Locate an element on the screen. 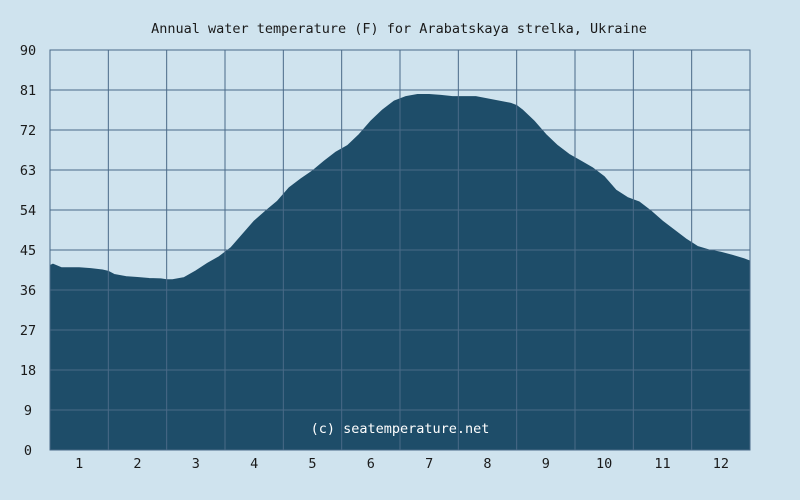 This screenshot has width=800, height=500. y-tick-label: 81 is located at coordinates (28, 91).